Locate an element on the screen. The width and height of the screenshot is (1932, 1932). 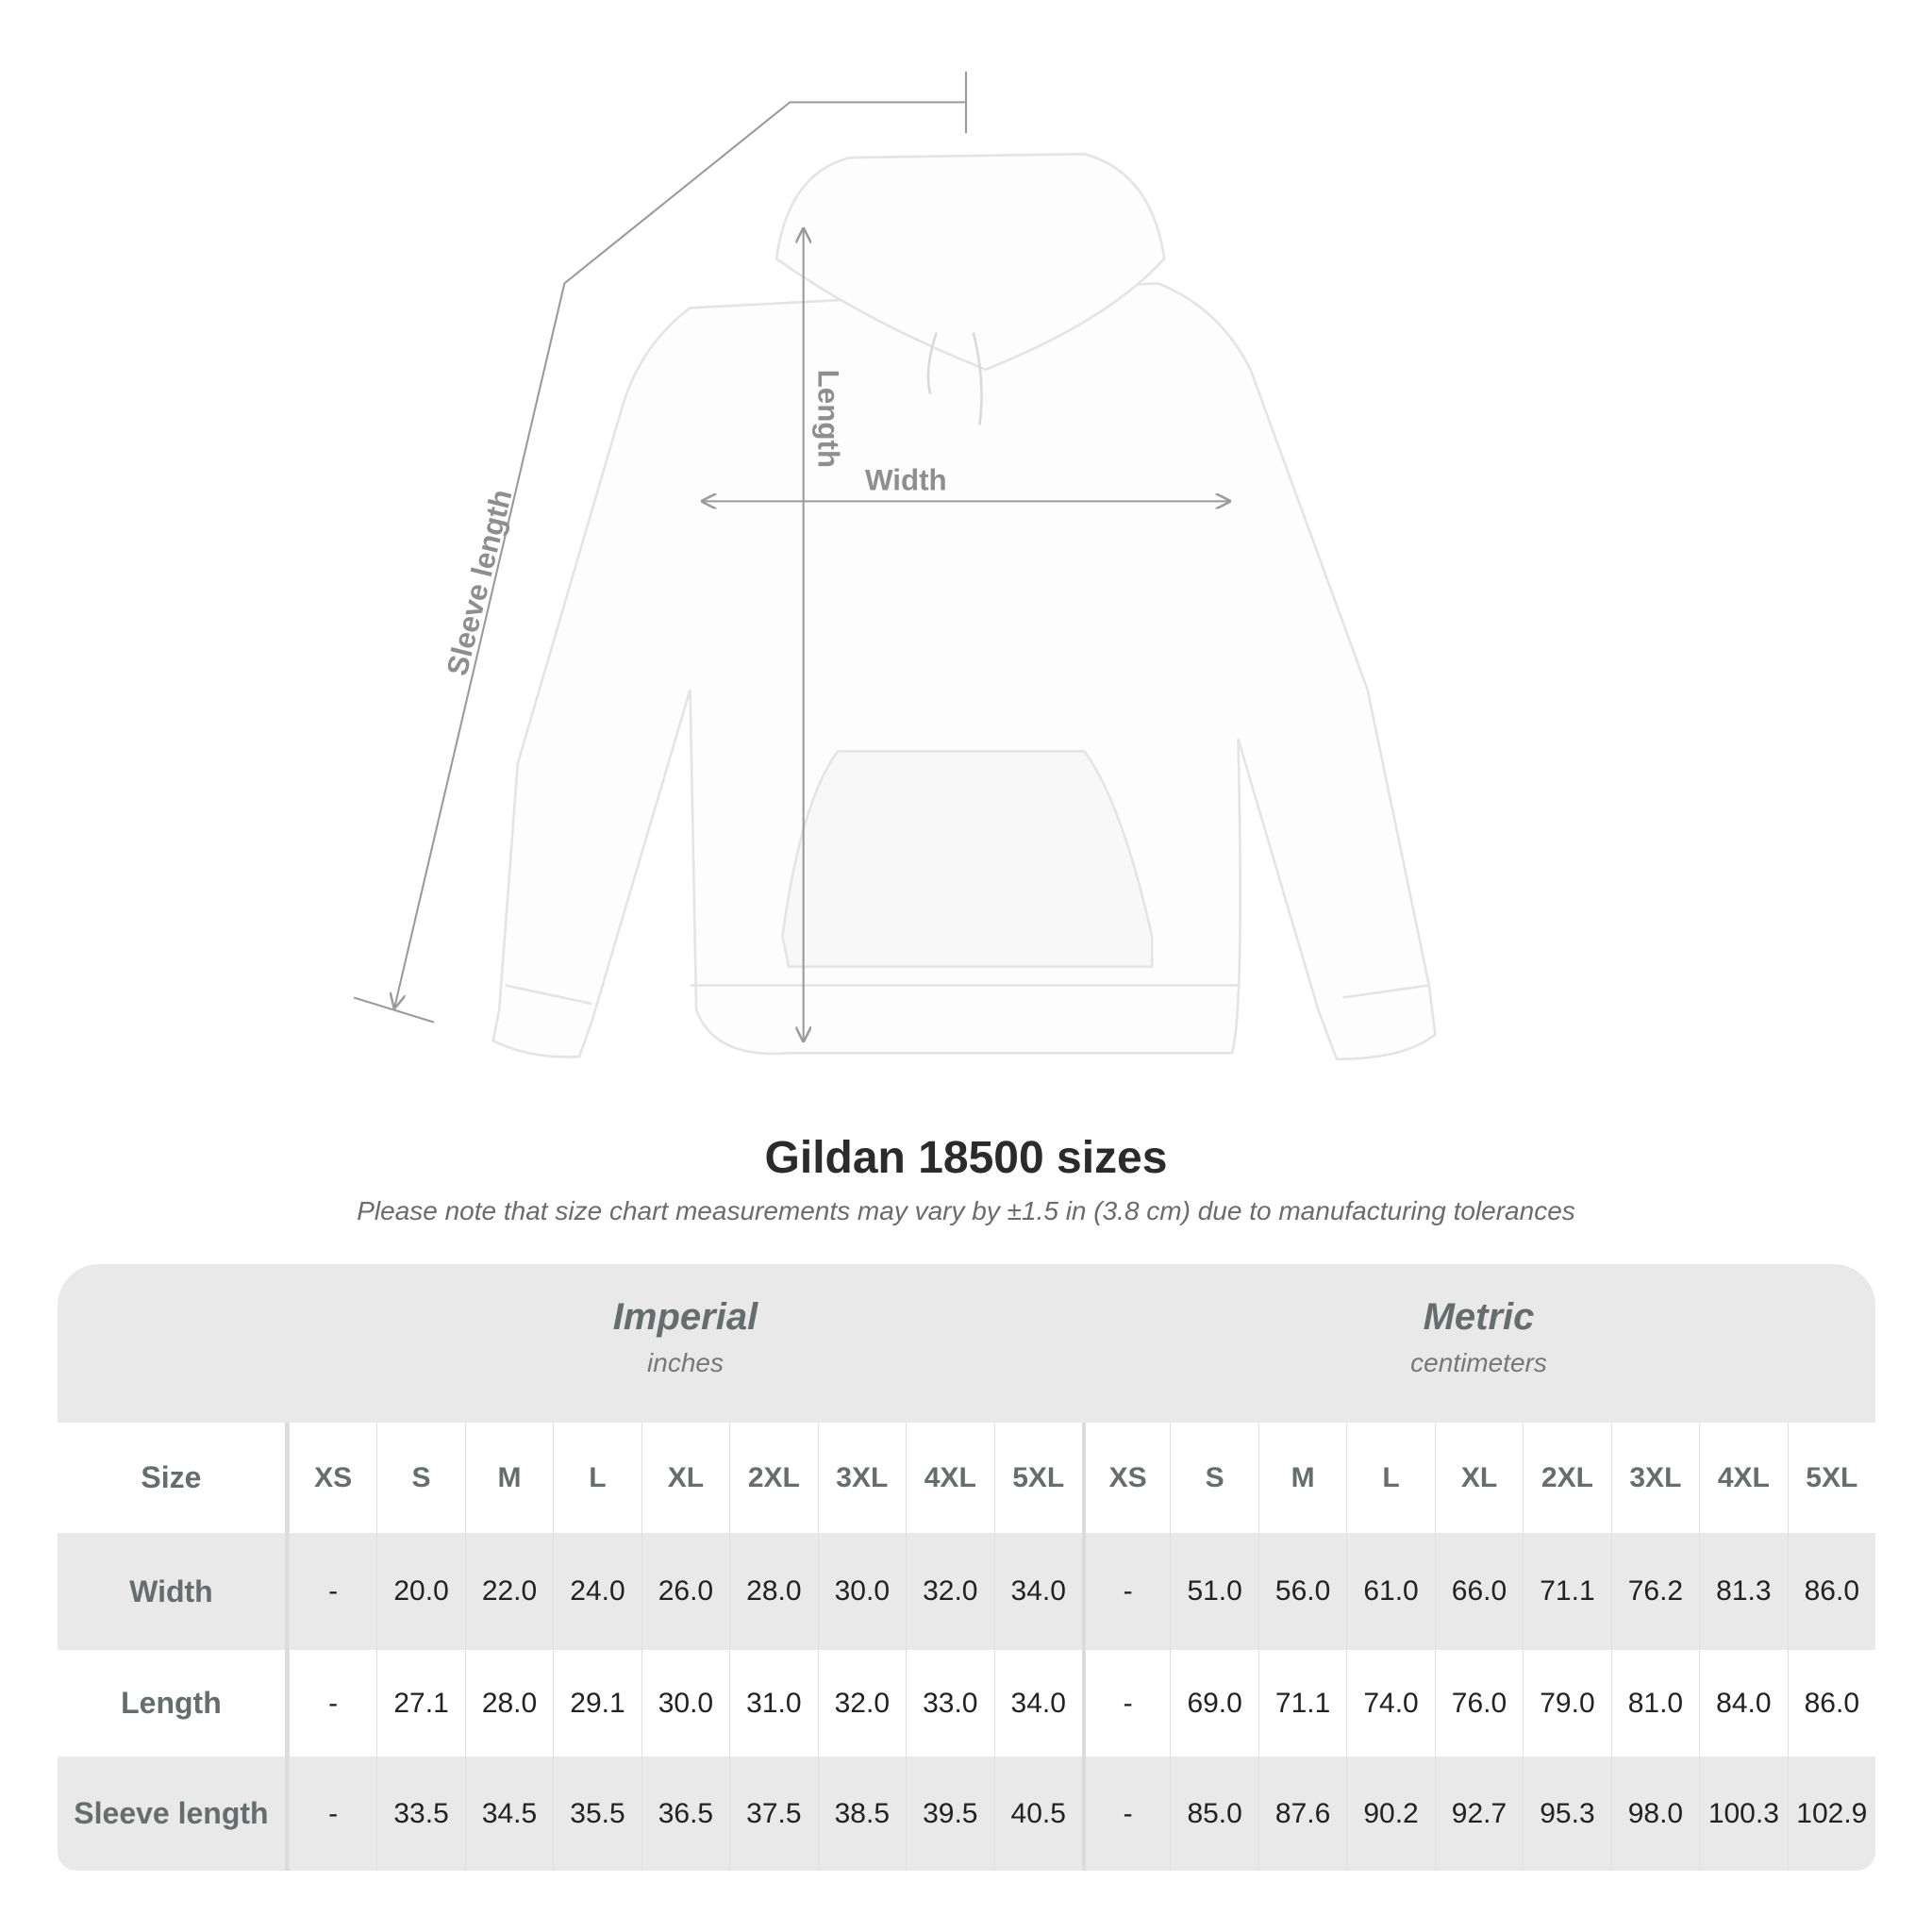
imperial-value-cell: 26.0 is located at coordinates (685, 1591).